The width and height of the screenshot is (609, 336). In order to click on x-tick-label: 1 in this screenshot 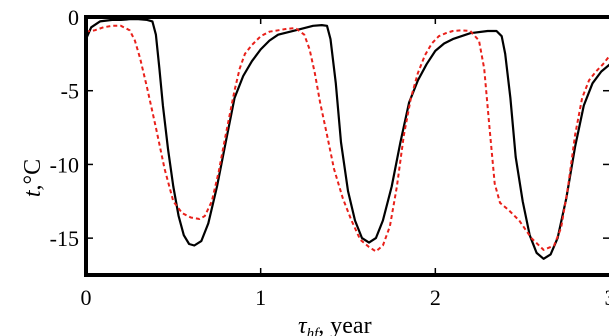, I will do `click(260, 297)`.